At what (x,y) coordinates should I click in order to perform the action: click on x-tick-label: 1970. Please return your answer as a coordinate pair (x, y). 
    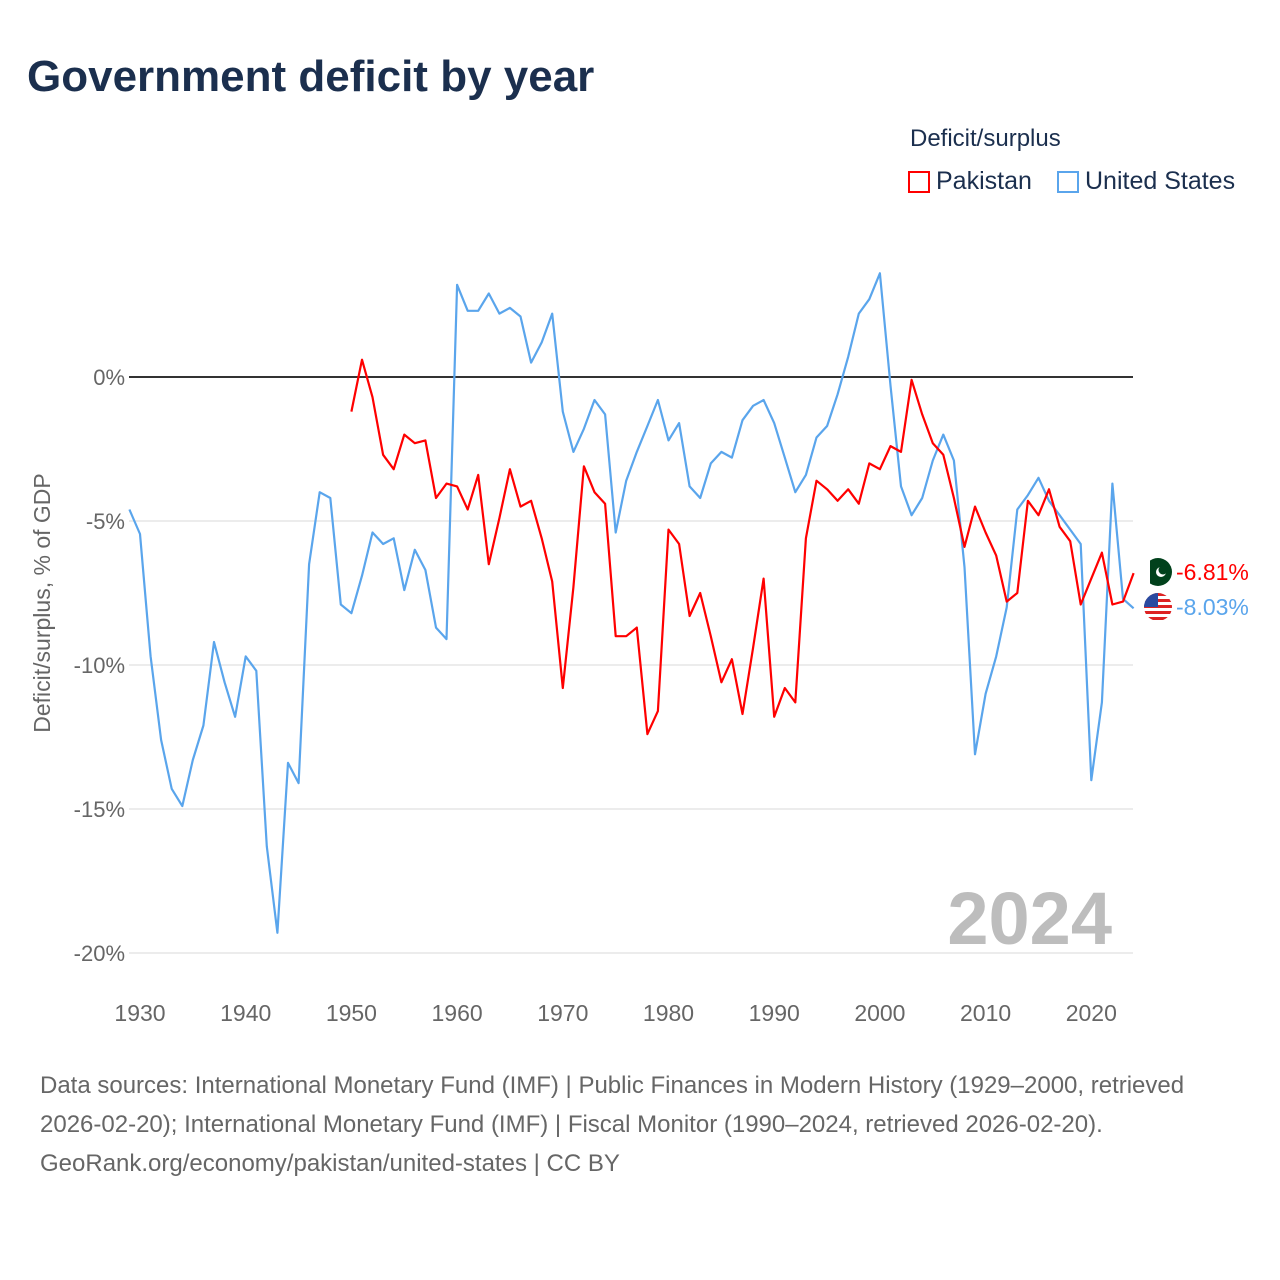
    Looking at the image, I should click on (562, 1013).